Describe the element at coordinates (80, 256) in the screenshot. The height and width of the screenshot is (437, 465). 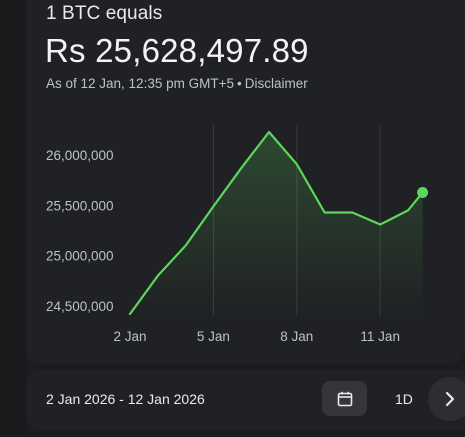
I see `y-tick-label: 25,000,000` at that location.